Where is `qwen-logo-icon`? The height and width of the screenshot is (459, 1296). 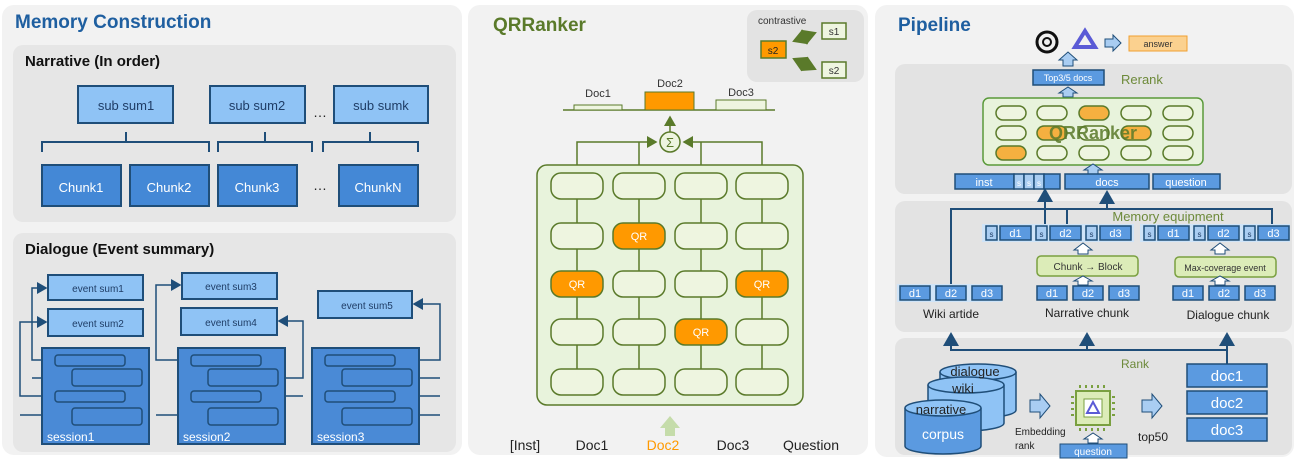 qwen-logo-icon is located at coordinates (1085, 38).